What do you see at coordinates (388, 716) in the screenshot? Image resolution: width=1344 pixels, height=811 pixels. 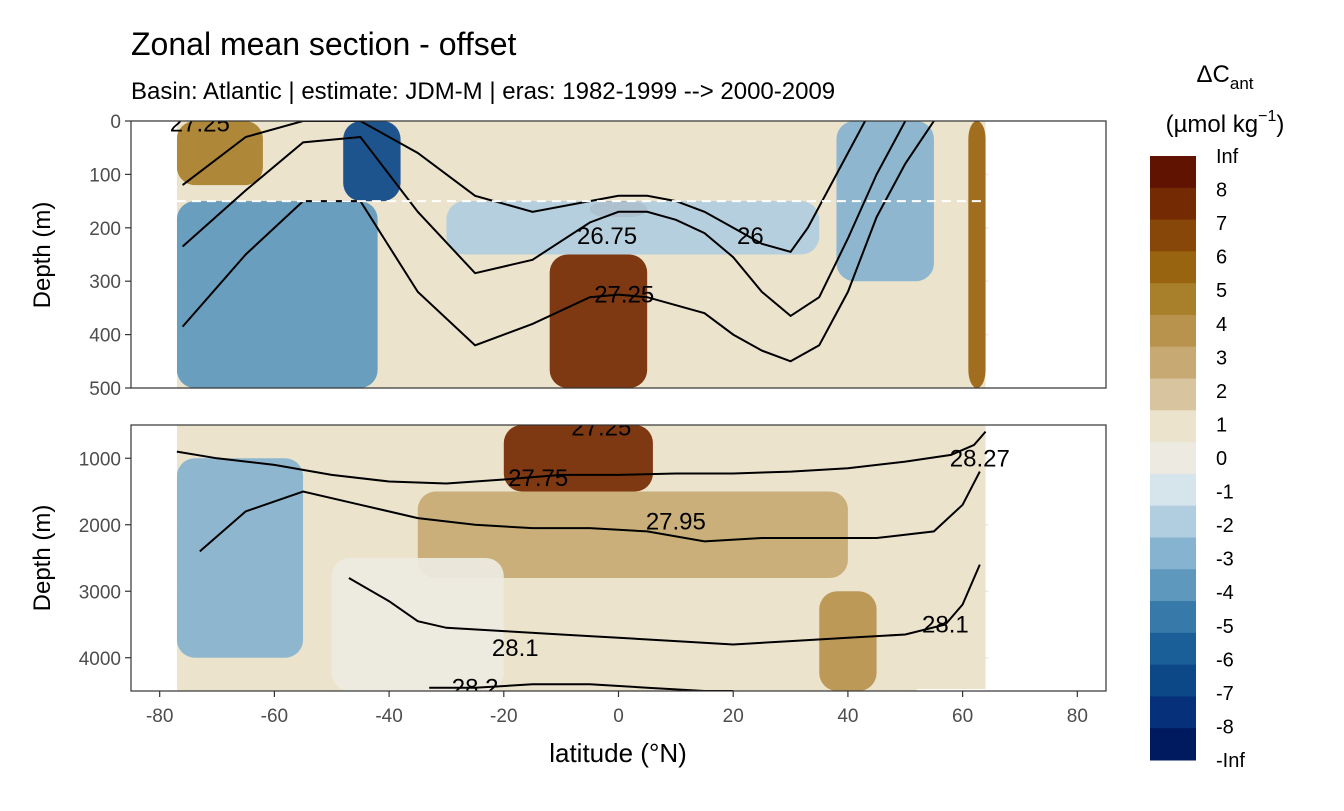 I see `x-tick-label: -40` at bounding box center [388, 716].